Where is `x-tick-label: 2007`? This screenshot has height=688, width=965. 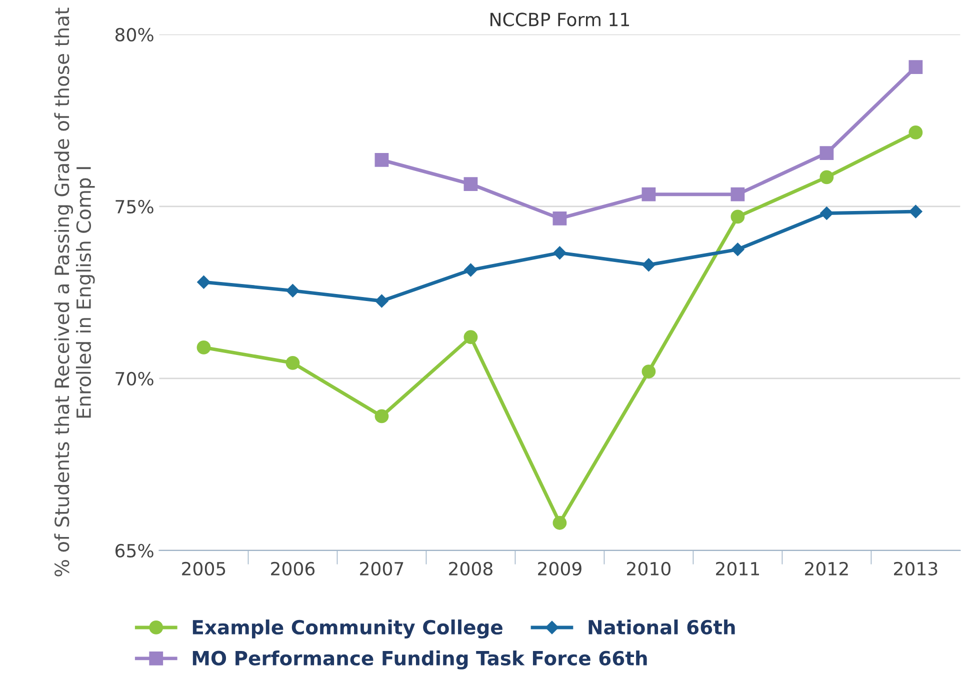 x-tick-label: 2007 is located at coordinates (382, 569).